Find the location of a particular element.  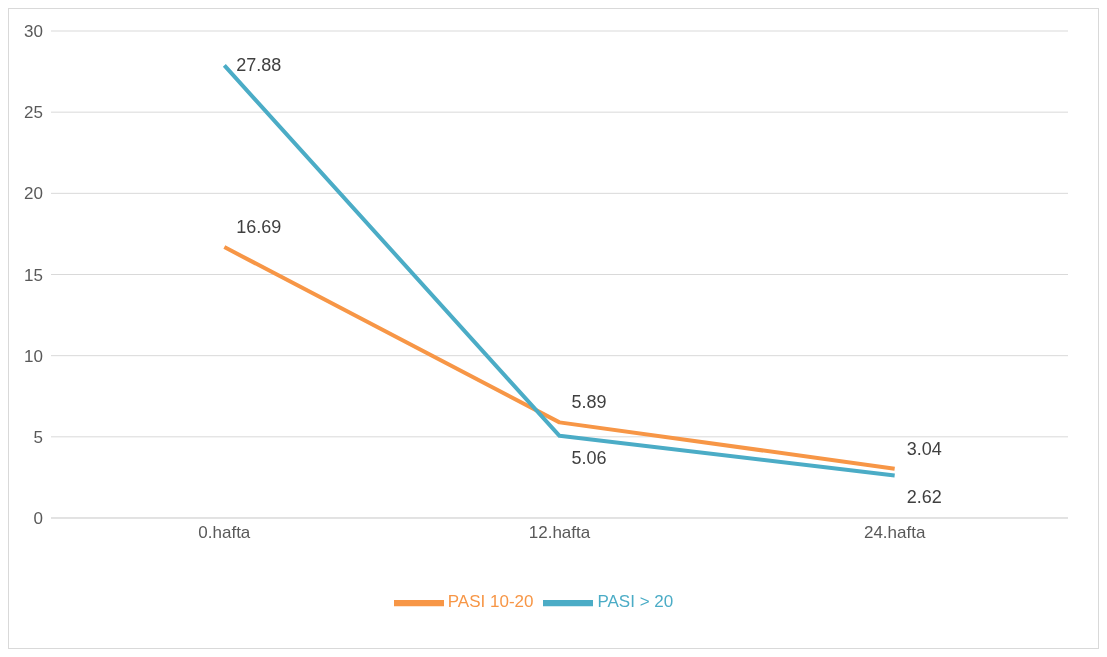

legend-label: PASI 10-20 is located at coordinates (490, 602).